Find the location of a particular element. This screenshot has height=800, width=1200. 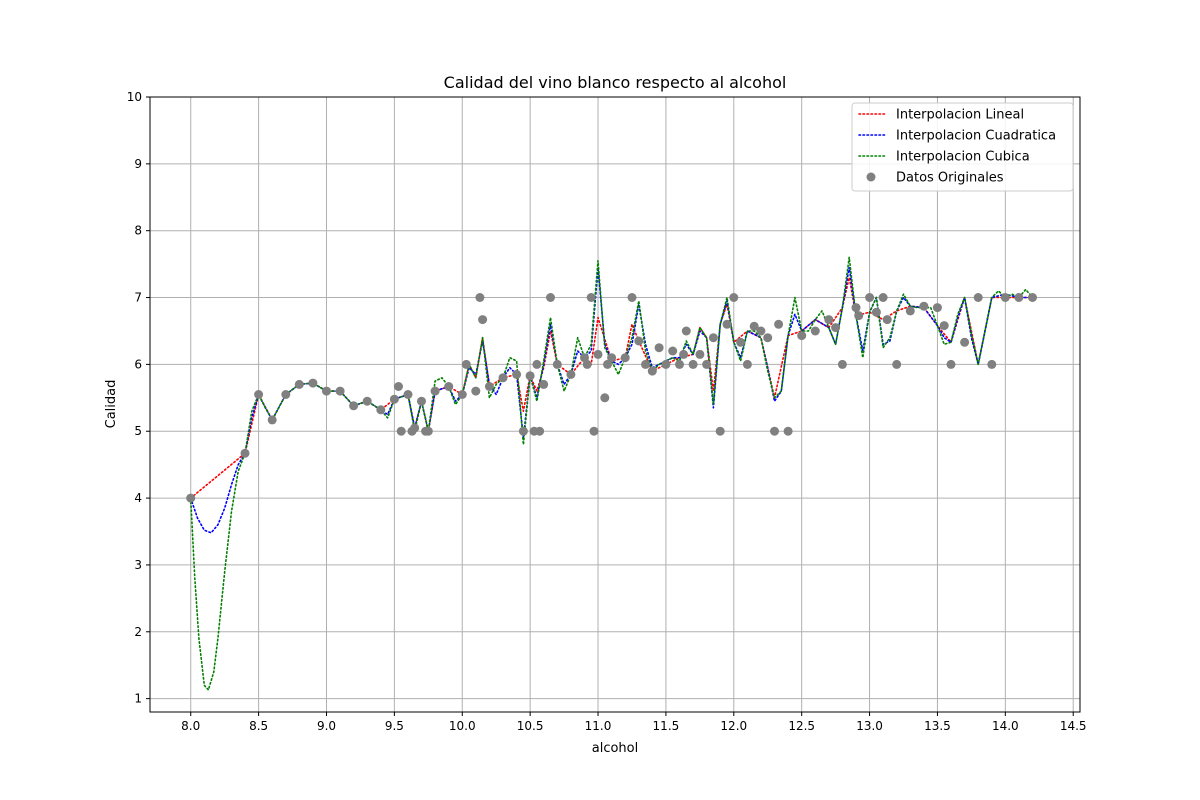

x-tick-label: 14.5 is located at coordinates (1073, 726).